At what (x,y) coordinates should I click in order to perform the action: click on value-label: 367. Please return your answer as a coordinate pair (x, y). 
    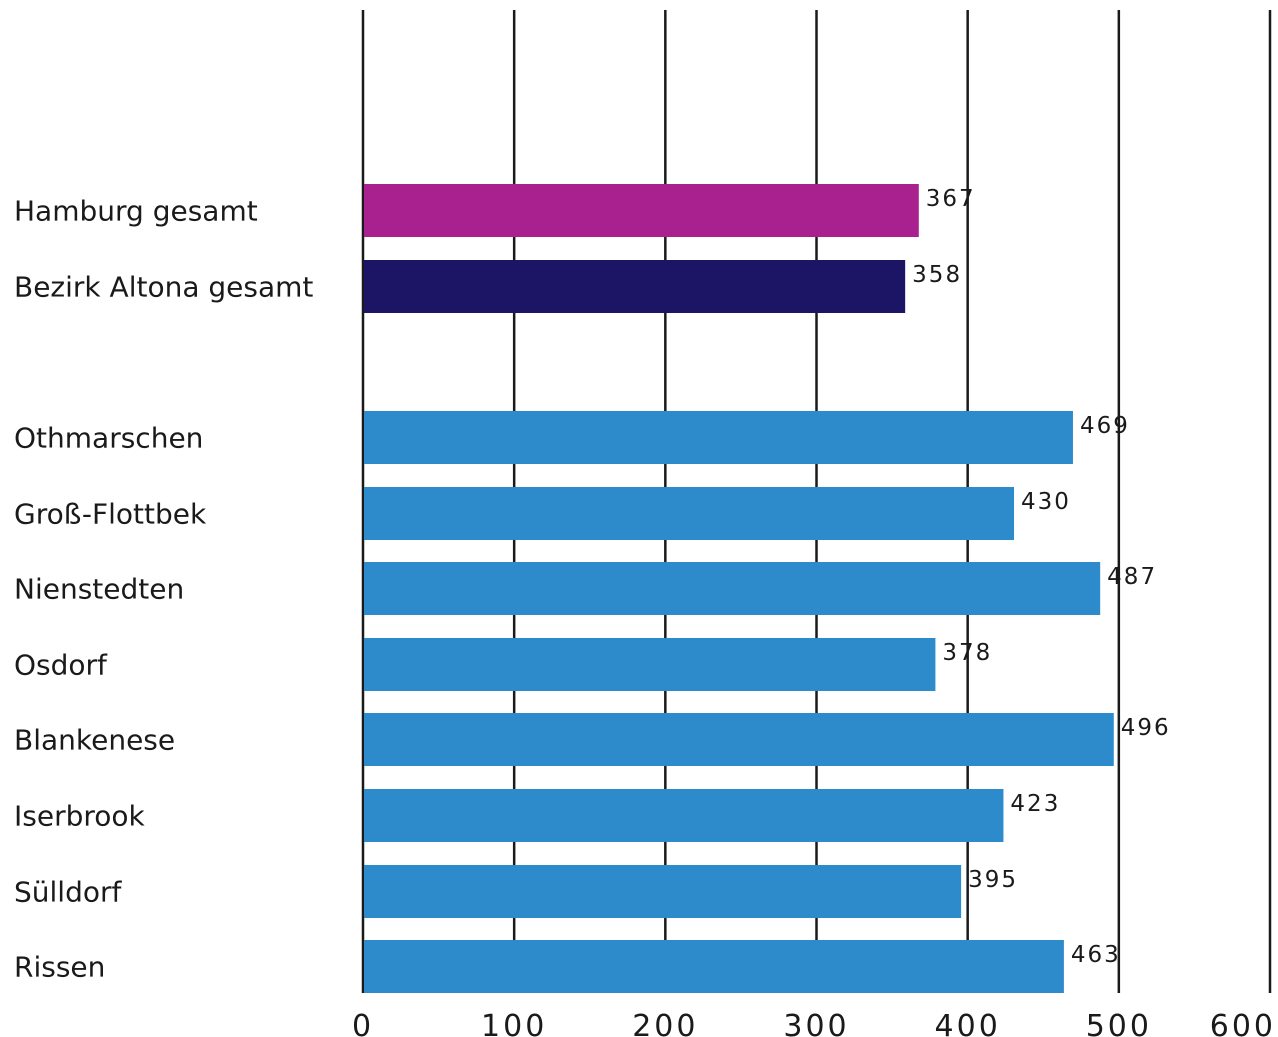
    Looking at the image, I should click on (951, 199).